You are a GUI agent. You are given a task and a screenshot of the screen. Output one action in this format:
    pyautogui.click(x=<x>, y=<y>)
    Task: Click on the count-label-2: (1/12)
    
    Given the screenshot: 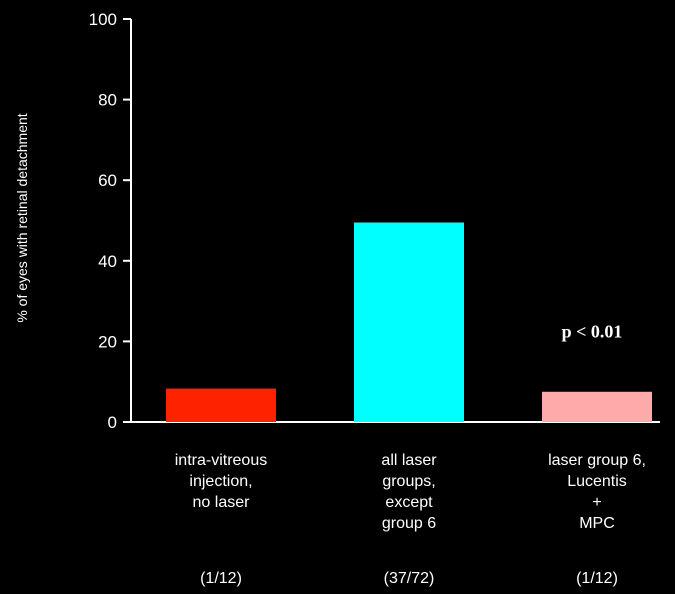 What is the action you would take?
    pyautogui.click(x=597, y=578)
    